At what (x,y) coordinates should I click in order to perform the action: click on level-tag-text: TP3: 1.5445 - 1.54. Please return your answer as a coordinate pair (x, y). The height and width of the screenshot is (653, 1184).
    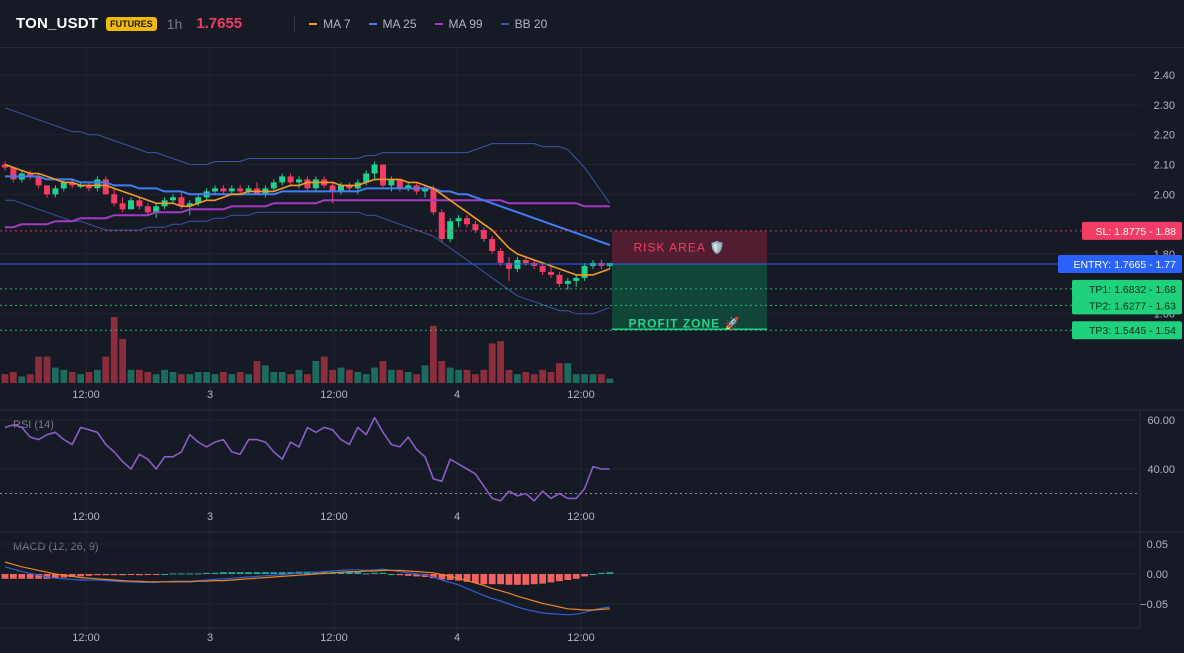
    Looking at the image, I should click on (1132, 331).